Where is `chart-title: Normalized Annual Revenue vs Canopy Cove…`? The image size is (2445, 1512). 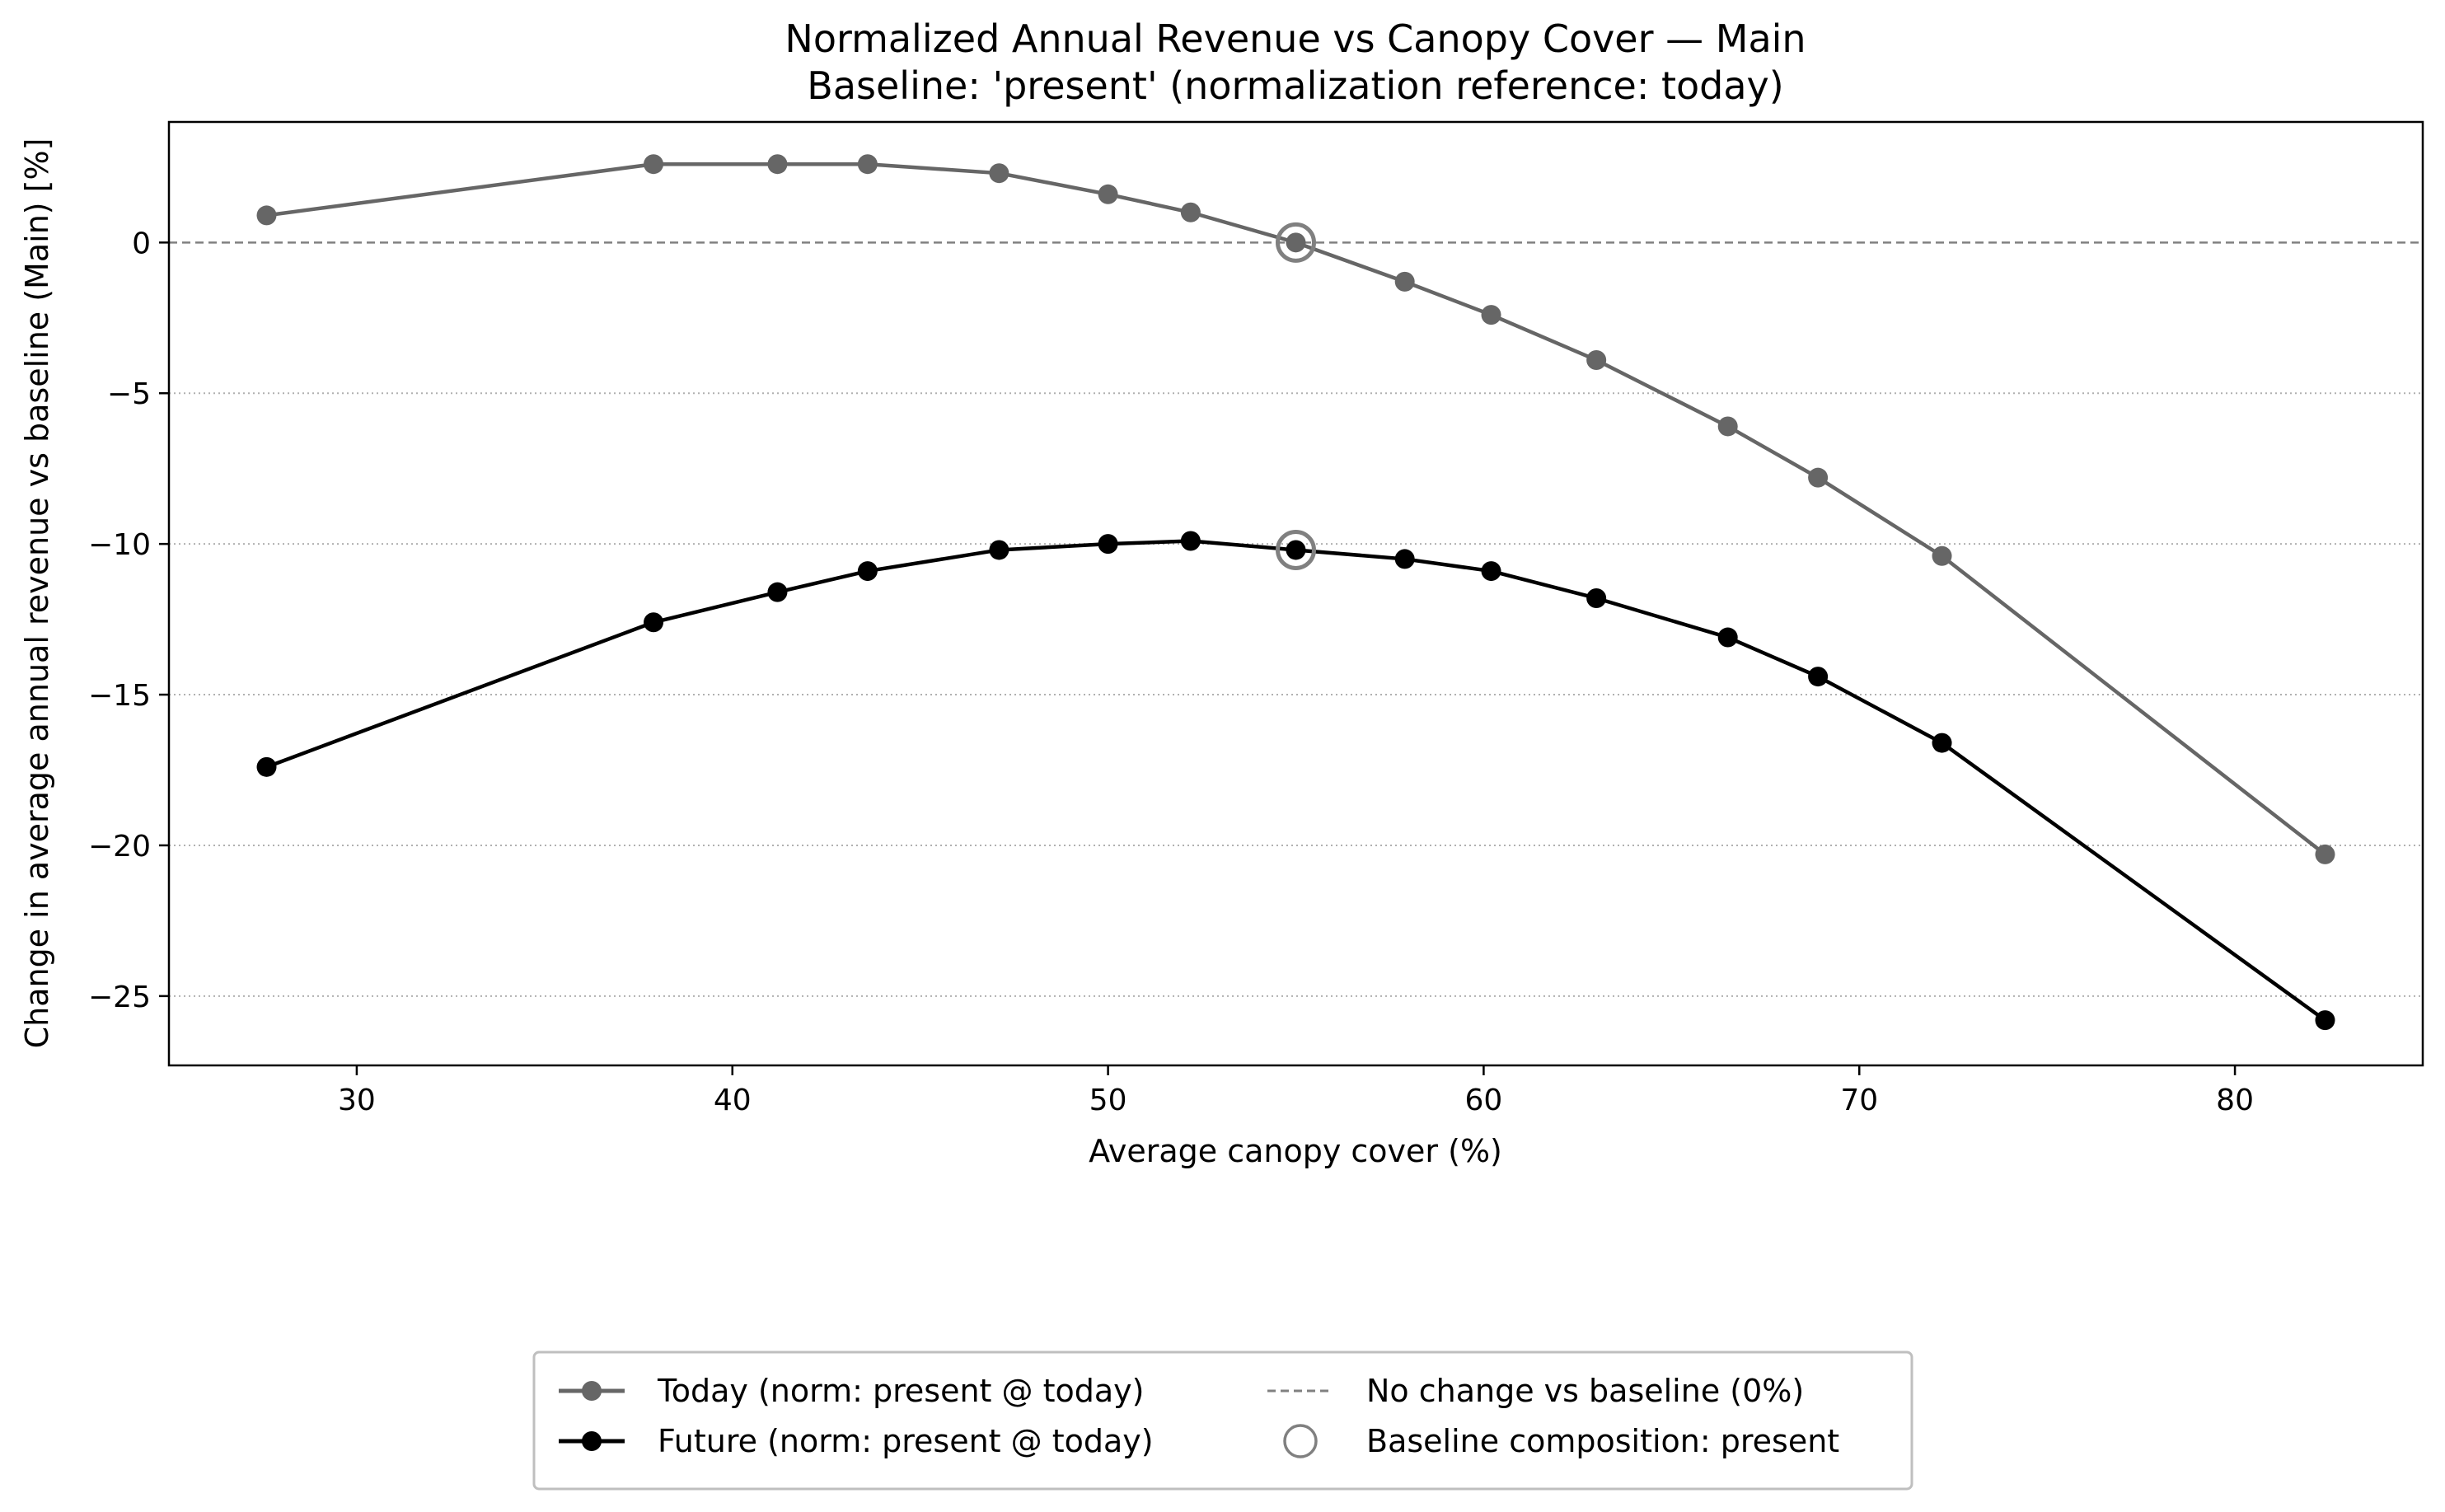 chart-title: Normalized Annual Revenue vs Canopy Cove… is located at coordinates (1295, 38).